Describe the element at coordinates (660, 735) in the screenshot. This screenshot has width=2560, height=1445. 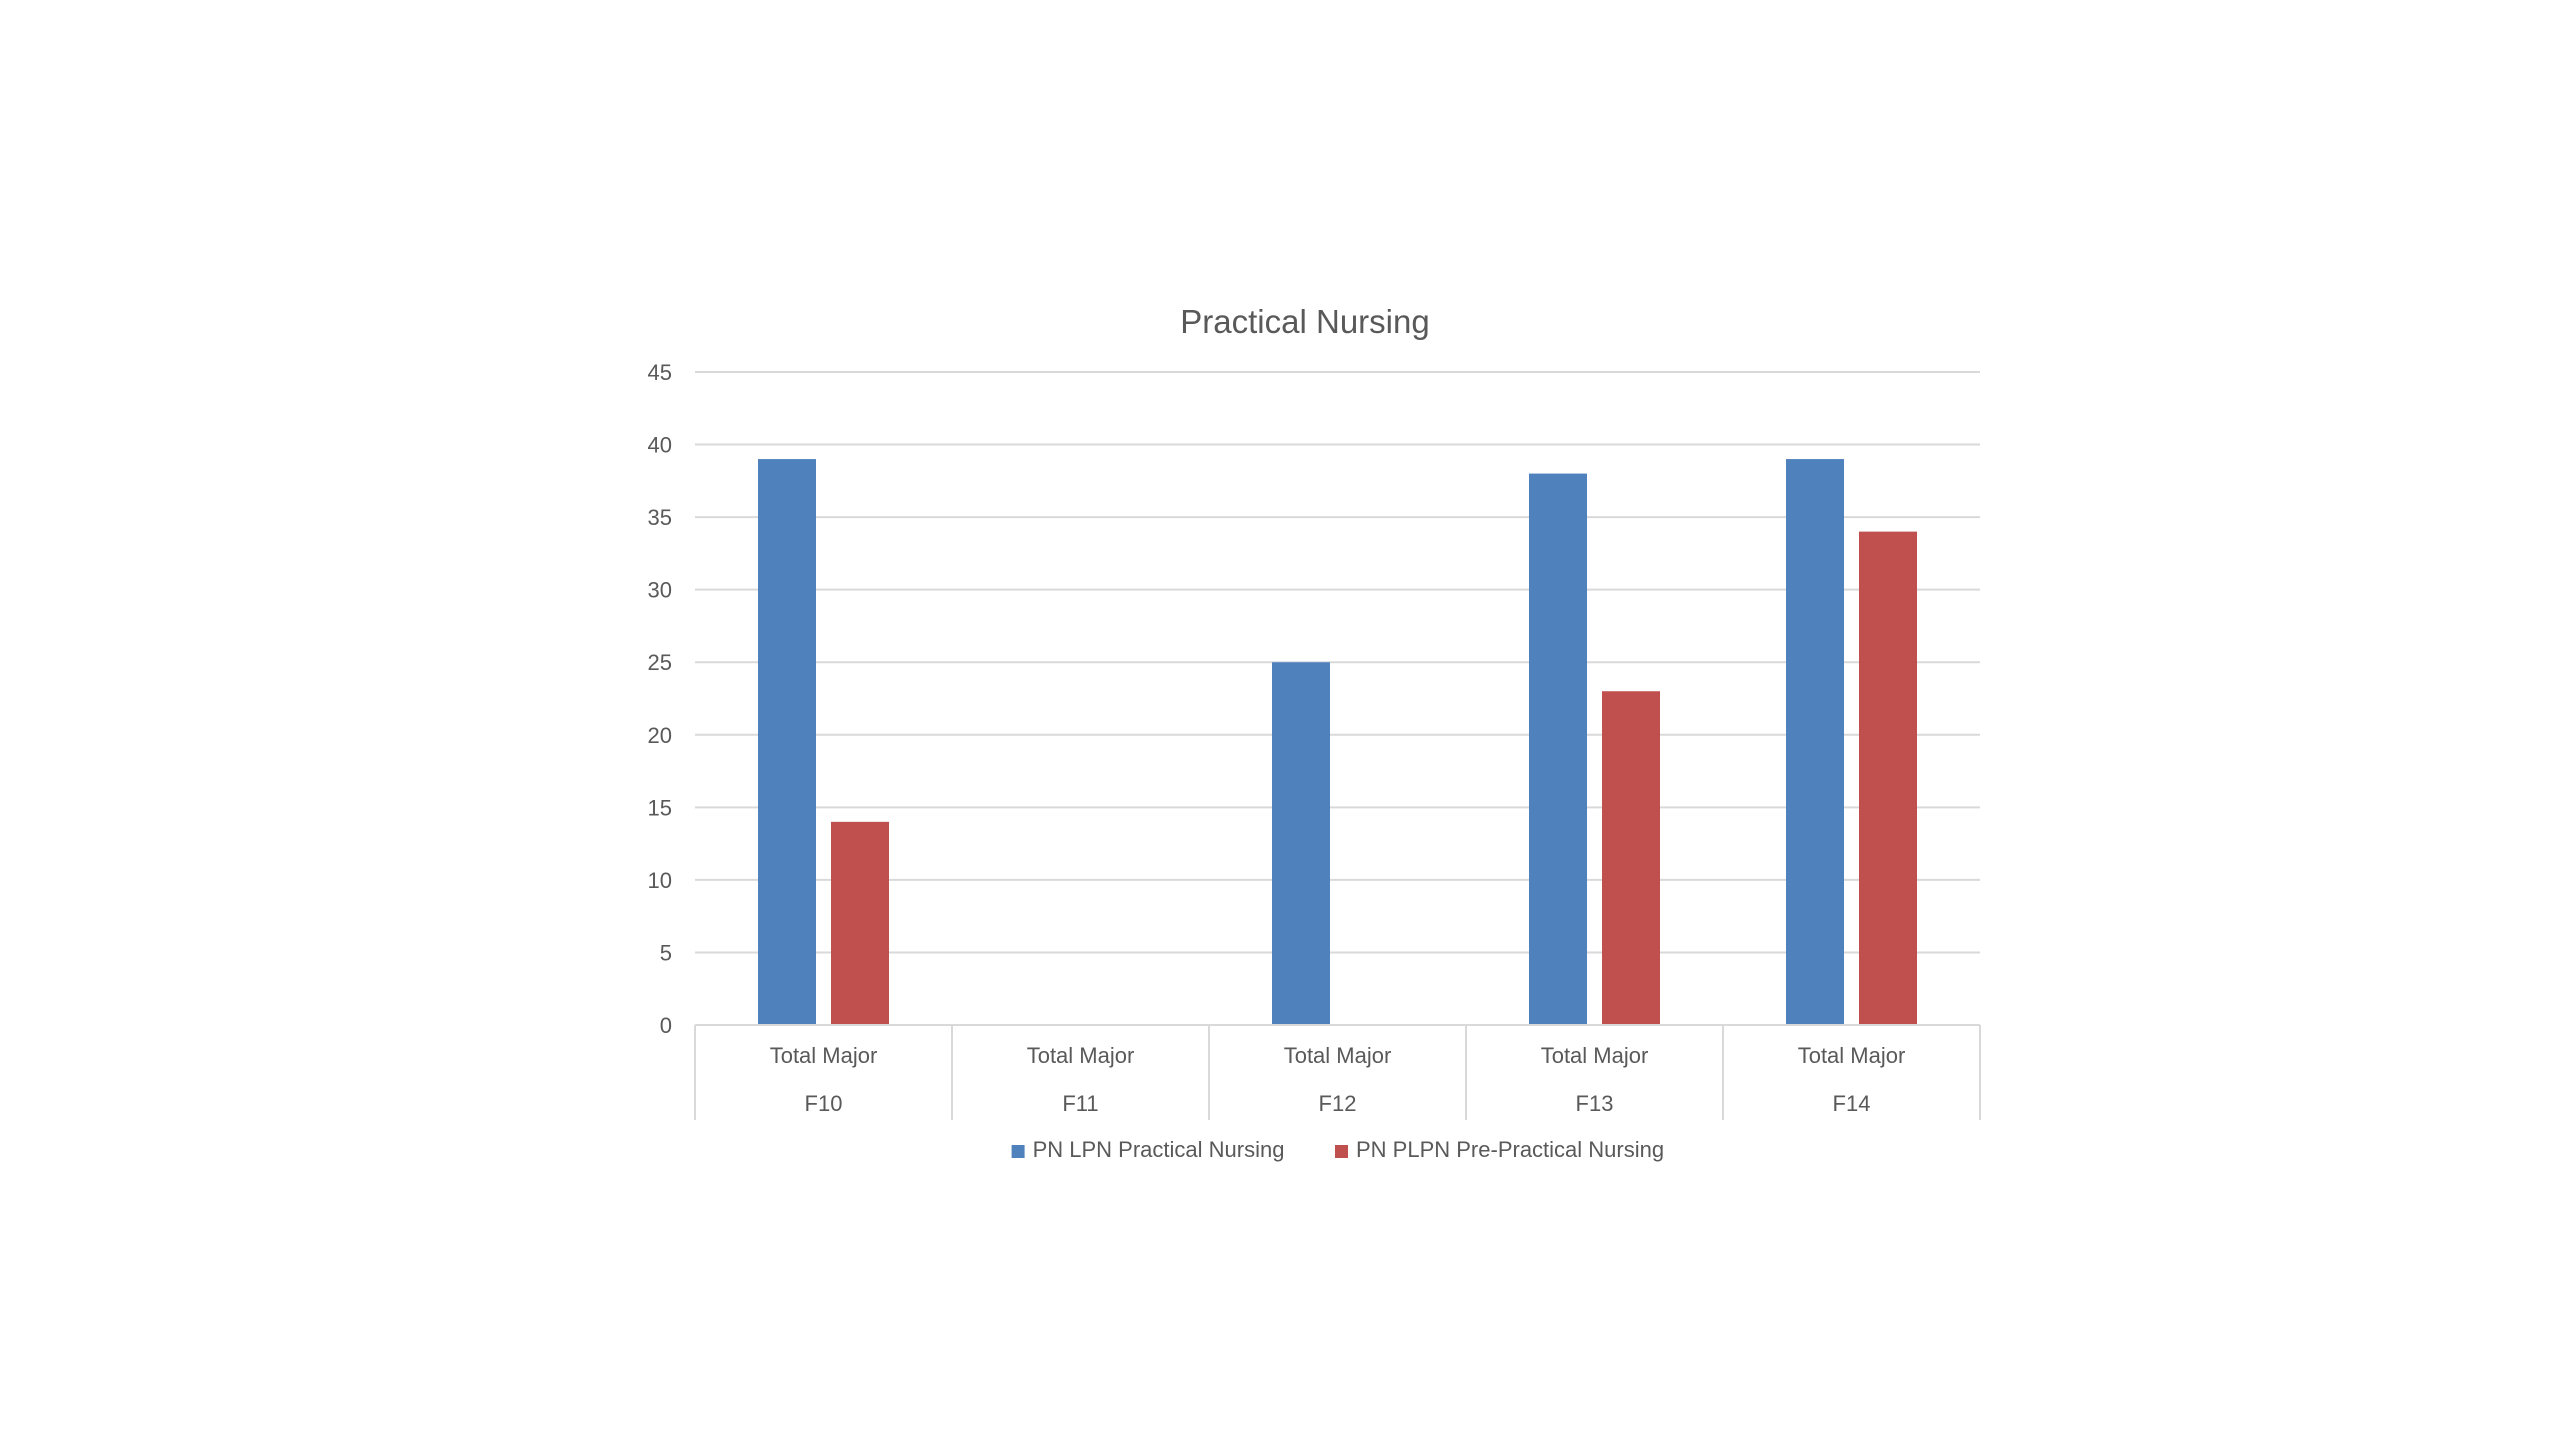
I see `y-tick-label: 20` at that location.